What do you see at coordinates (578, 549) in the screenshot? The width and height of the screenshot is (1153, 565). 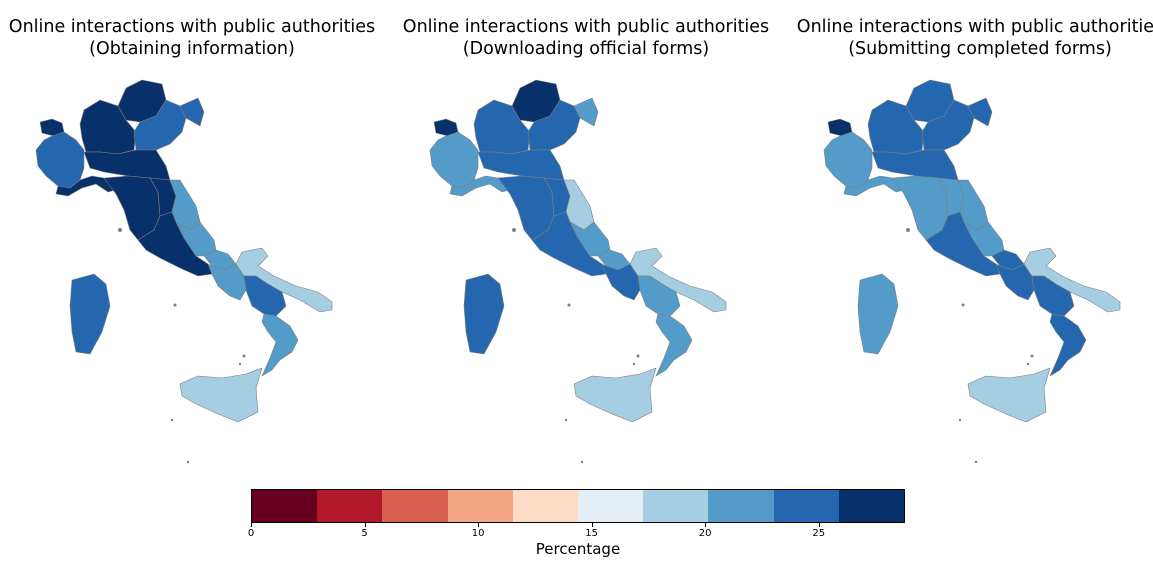 I see `colorbar-label: Percentage` at bounding box center [578, 549].